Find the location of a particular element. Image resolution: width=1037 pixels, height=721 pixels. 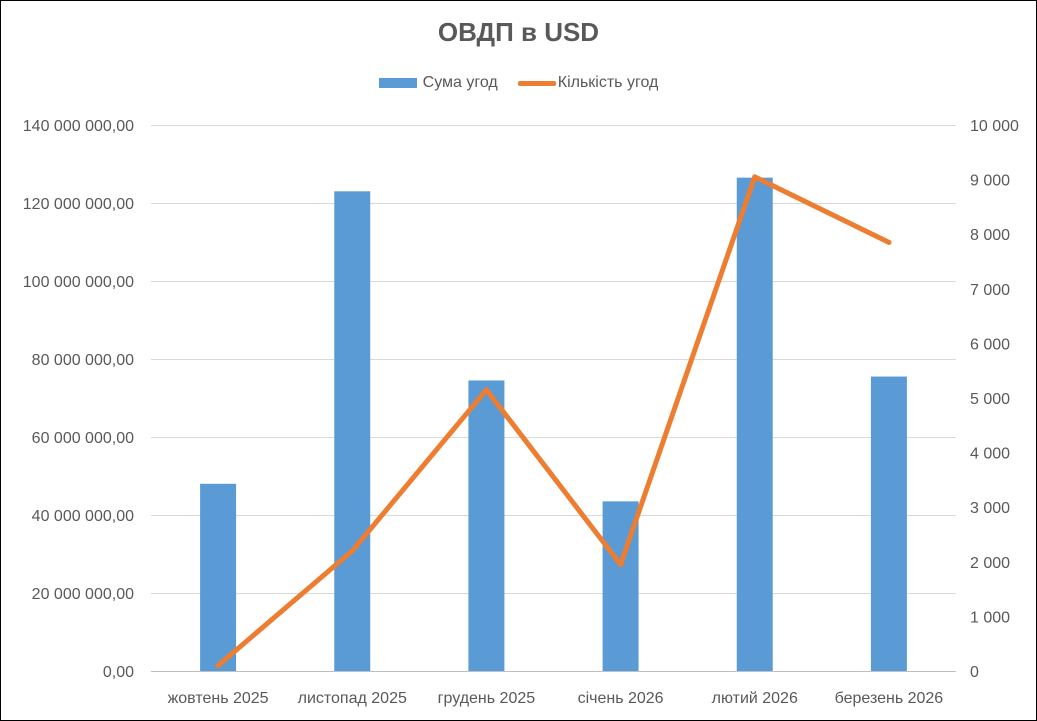

y-left-tick-label: 0,00 is located at coordinates (118, 672).